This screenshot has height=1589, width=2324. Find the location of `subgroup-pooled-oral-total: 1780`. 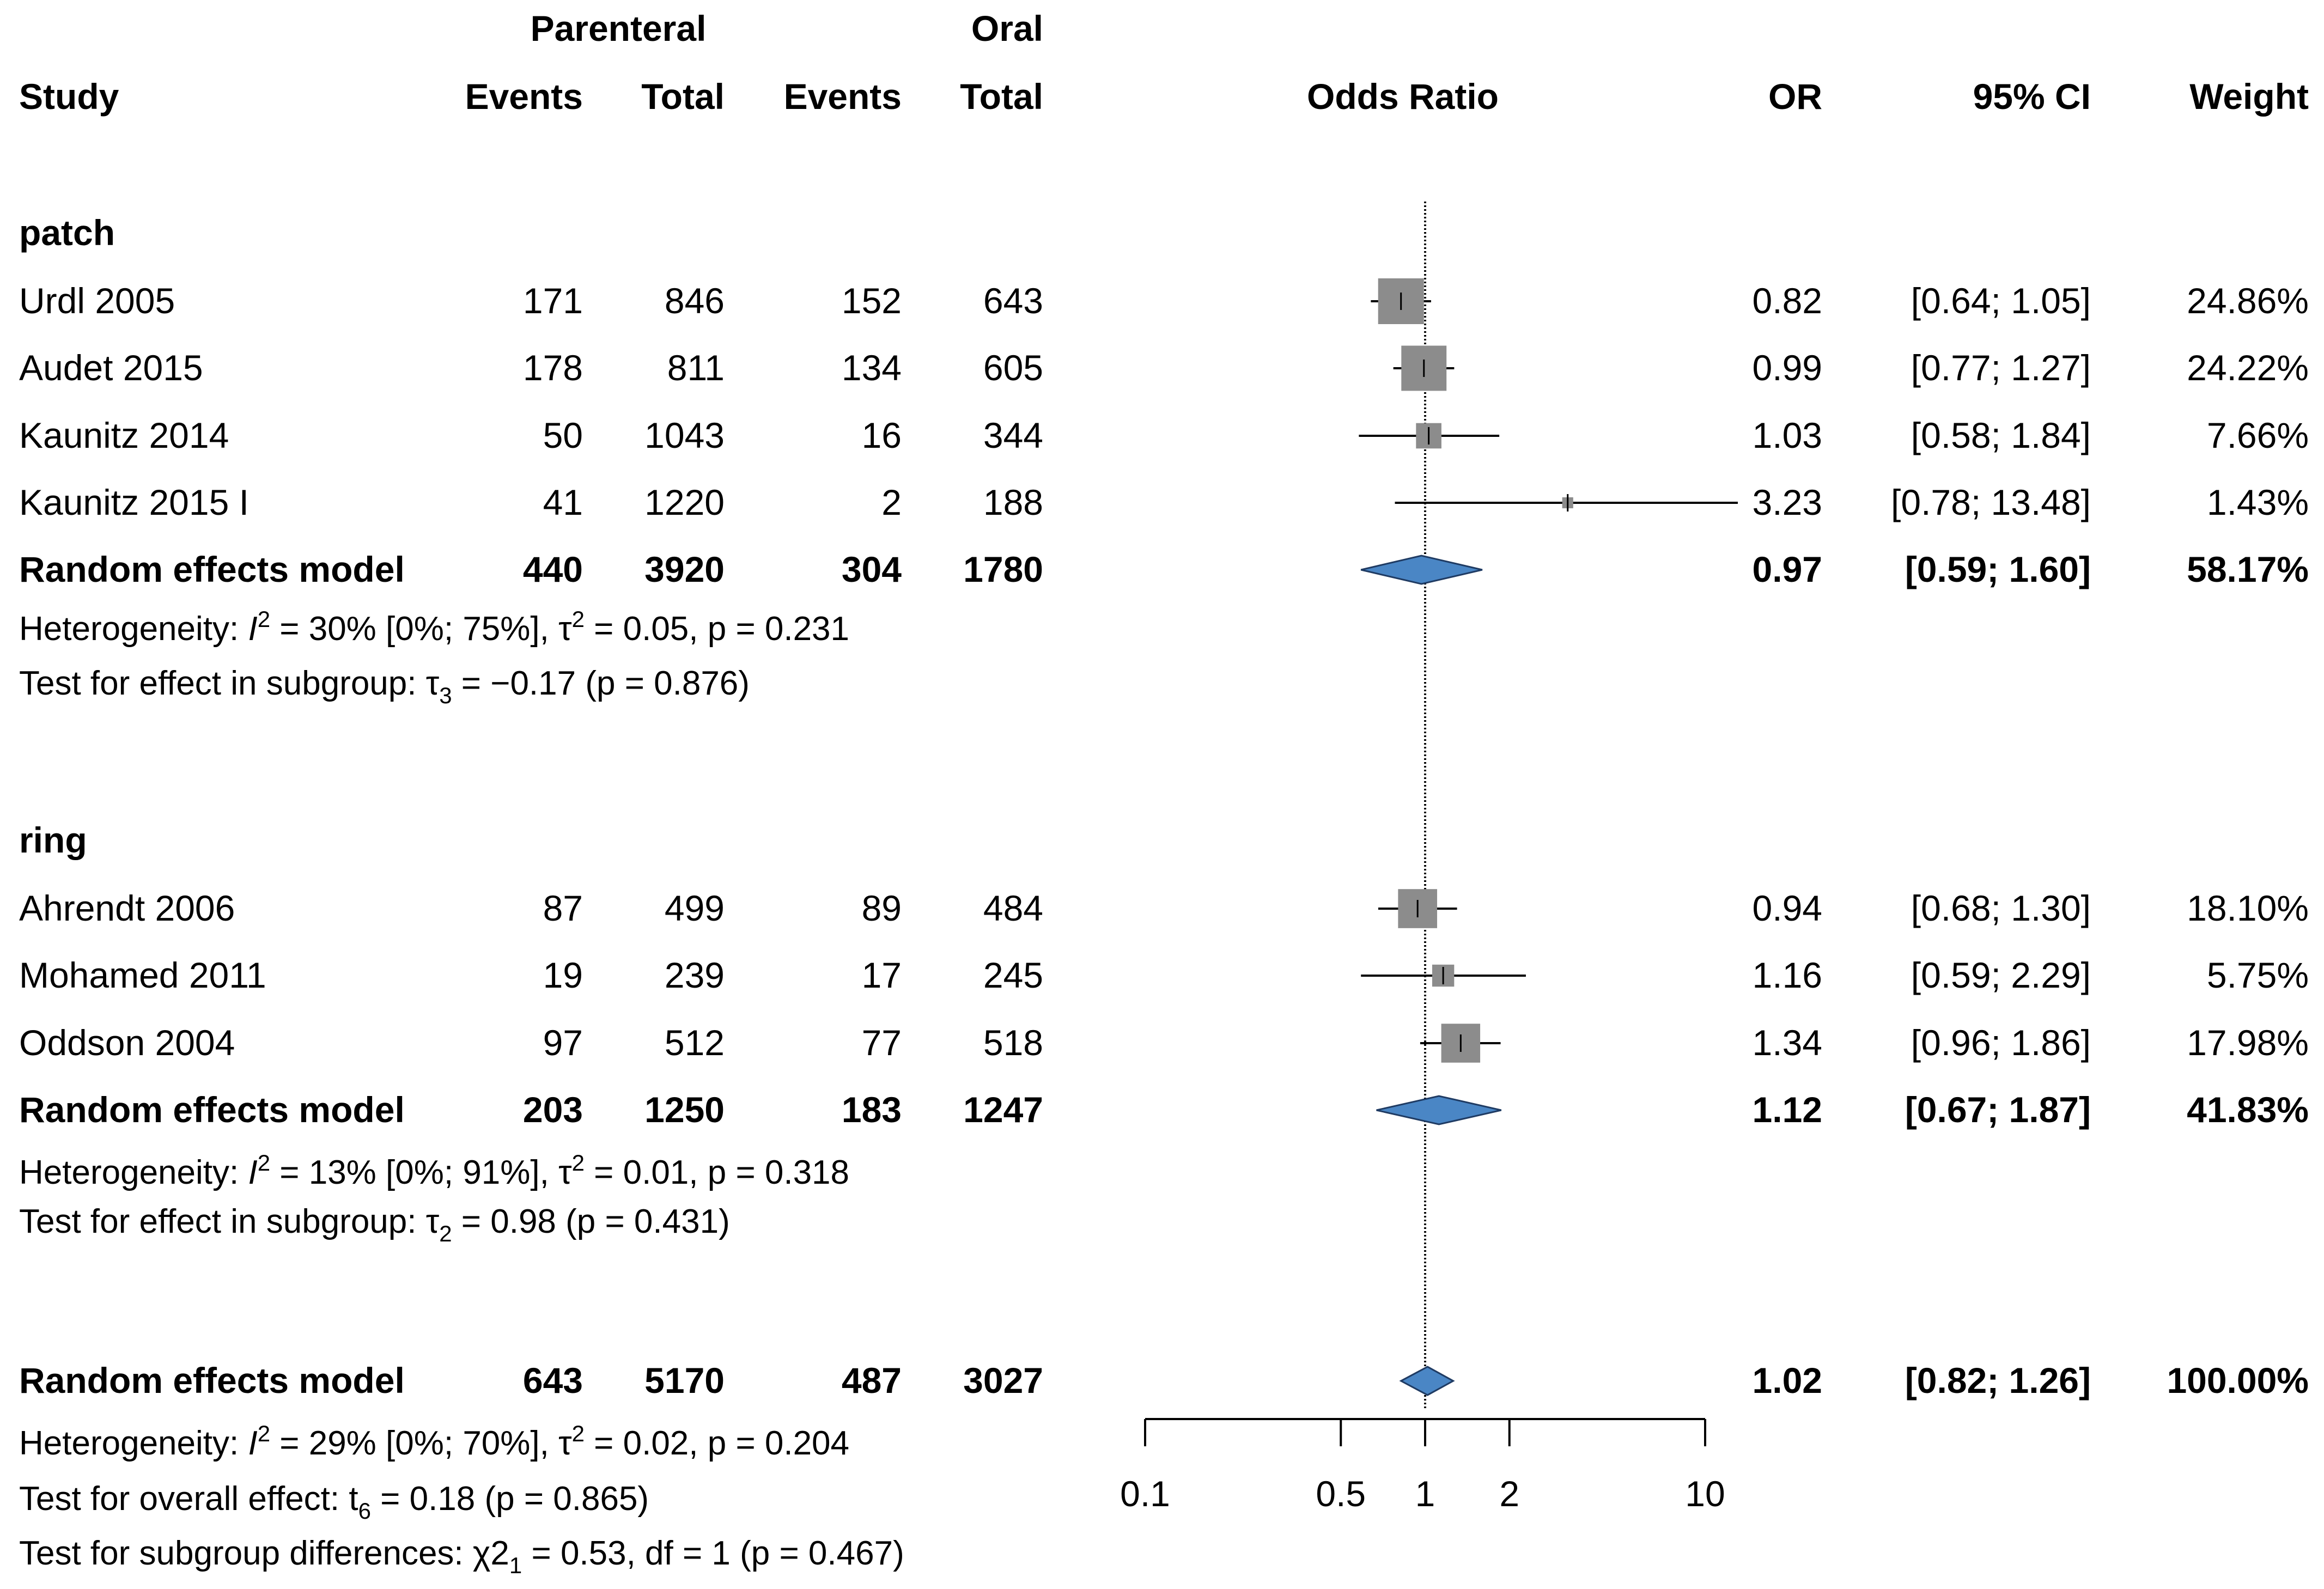

subgroup-pooled-oral-total: 1780 is located at coordinates (1003, 569).